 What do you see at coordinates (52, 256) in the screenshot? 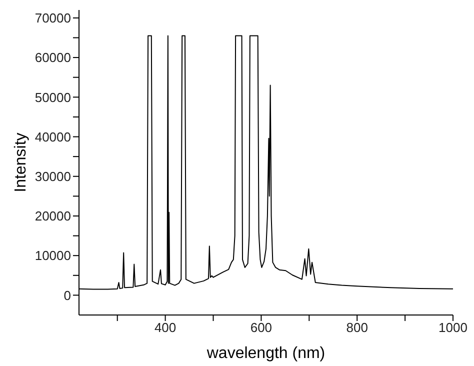
I see `y-tick-label: 10000` at bounding box center [52, 256].